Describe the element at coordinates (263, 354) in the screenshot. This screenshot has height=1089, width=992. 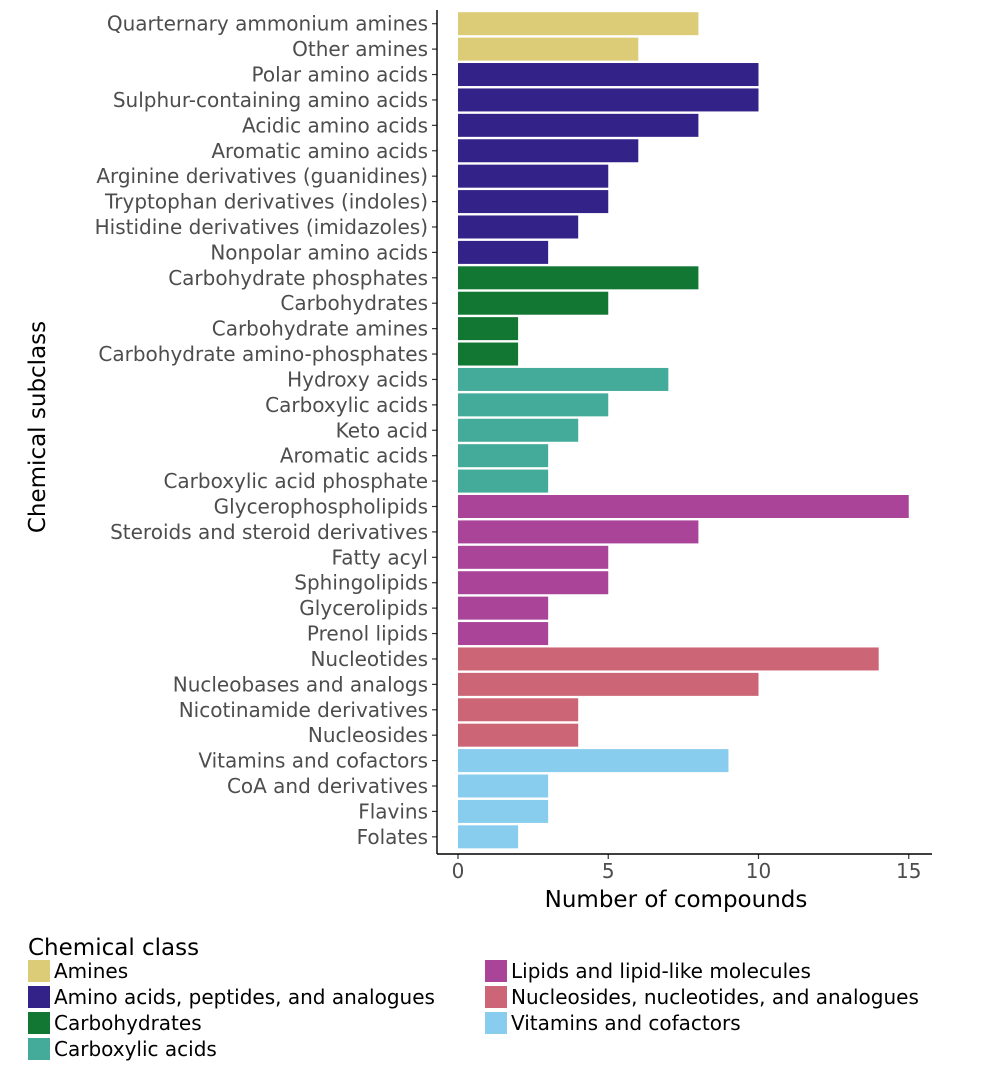
I see `y-tick-label: Carbohydrate amino-phosphates` at that location.